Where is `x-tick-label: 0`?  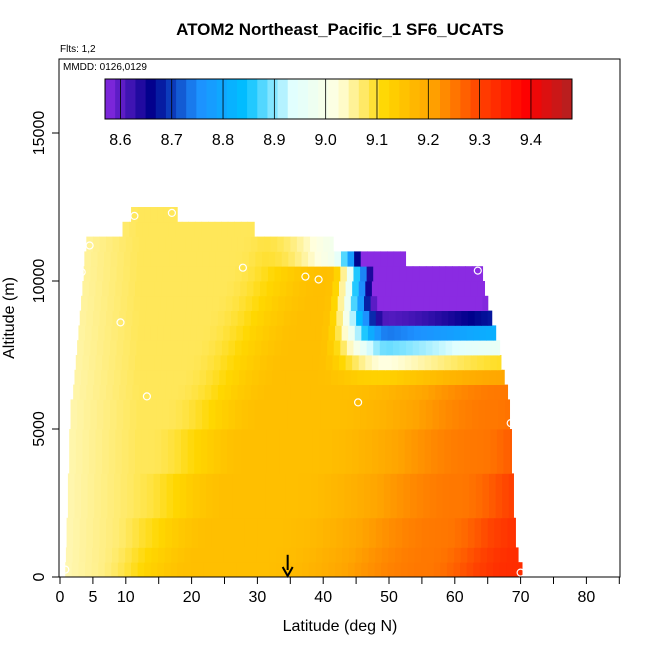
x-tick-label: 0 is located at coordinates (60, 597).